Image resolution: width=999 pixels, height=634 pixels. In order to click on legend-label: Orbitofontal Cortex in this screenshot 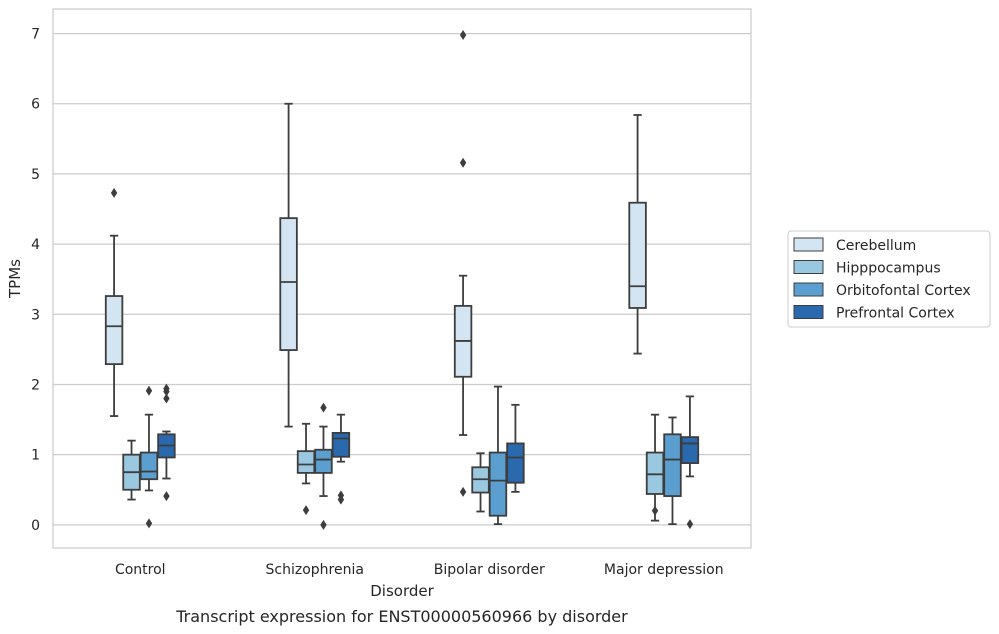, I will do `click(903, 291)`.